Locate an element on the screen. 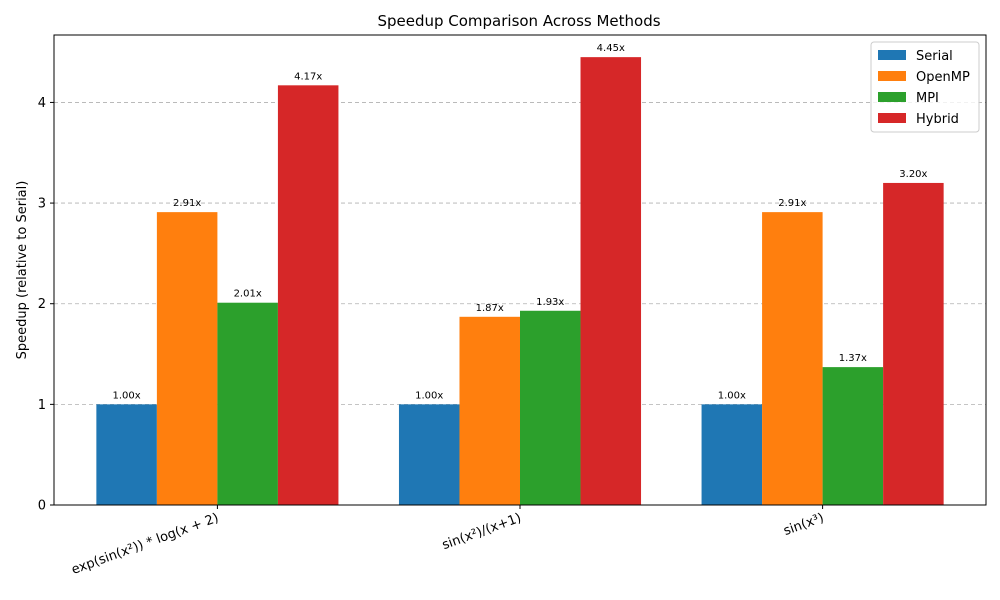 The height and width of the screenshot is (600, 1000). bar-value-label: 1.37x is located at coordinates (853, 358).